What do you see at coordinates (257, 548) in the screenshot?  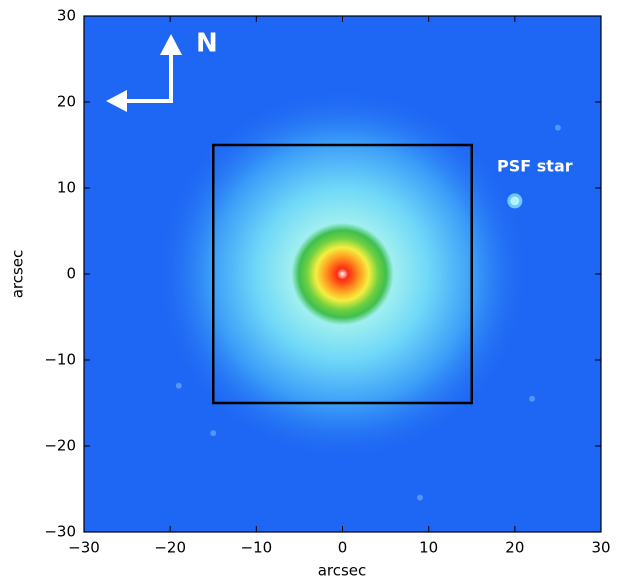 I see `x-tick-label: −10` at bounding box center [257, 548].